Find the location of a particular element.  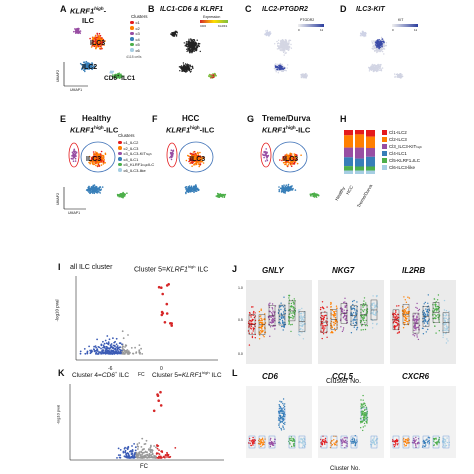

legend-item: c5 is located at coordinates (135, 44).